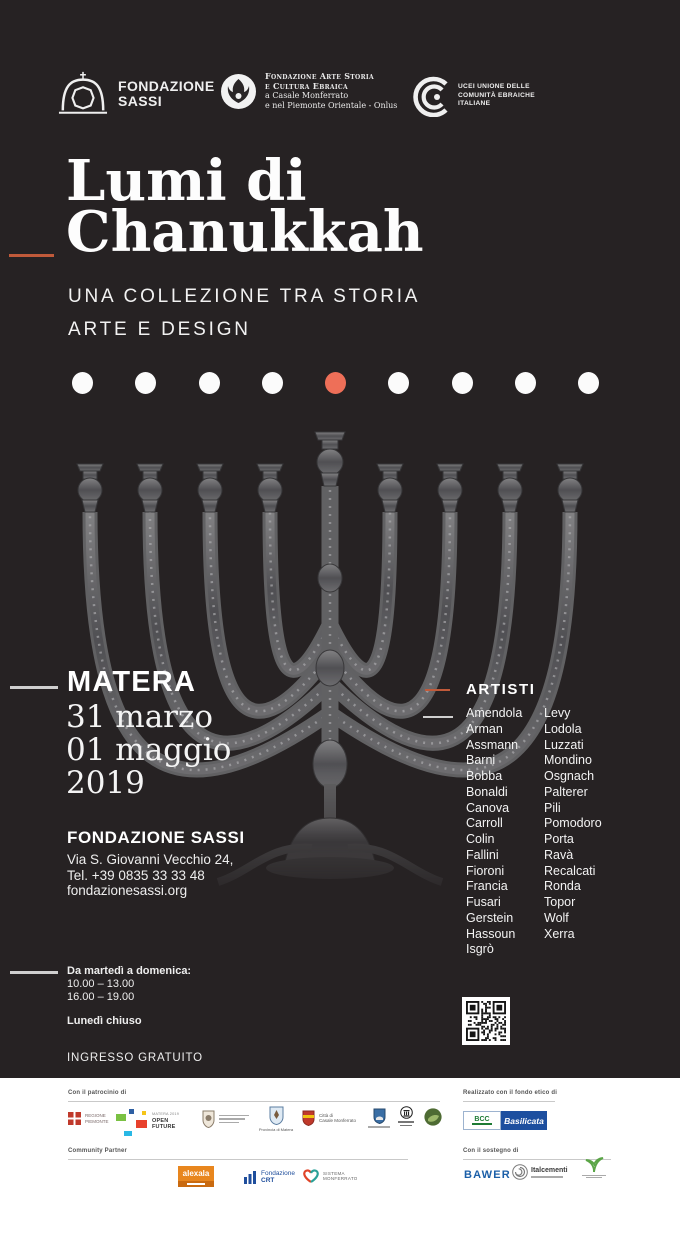  I want to click on artist-name: Carroll, so click(484, 823).